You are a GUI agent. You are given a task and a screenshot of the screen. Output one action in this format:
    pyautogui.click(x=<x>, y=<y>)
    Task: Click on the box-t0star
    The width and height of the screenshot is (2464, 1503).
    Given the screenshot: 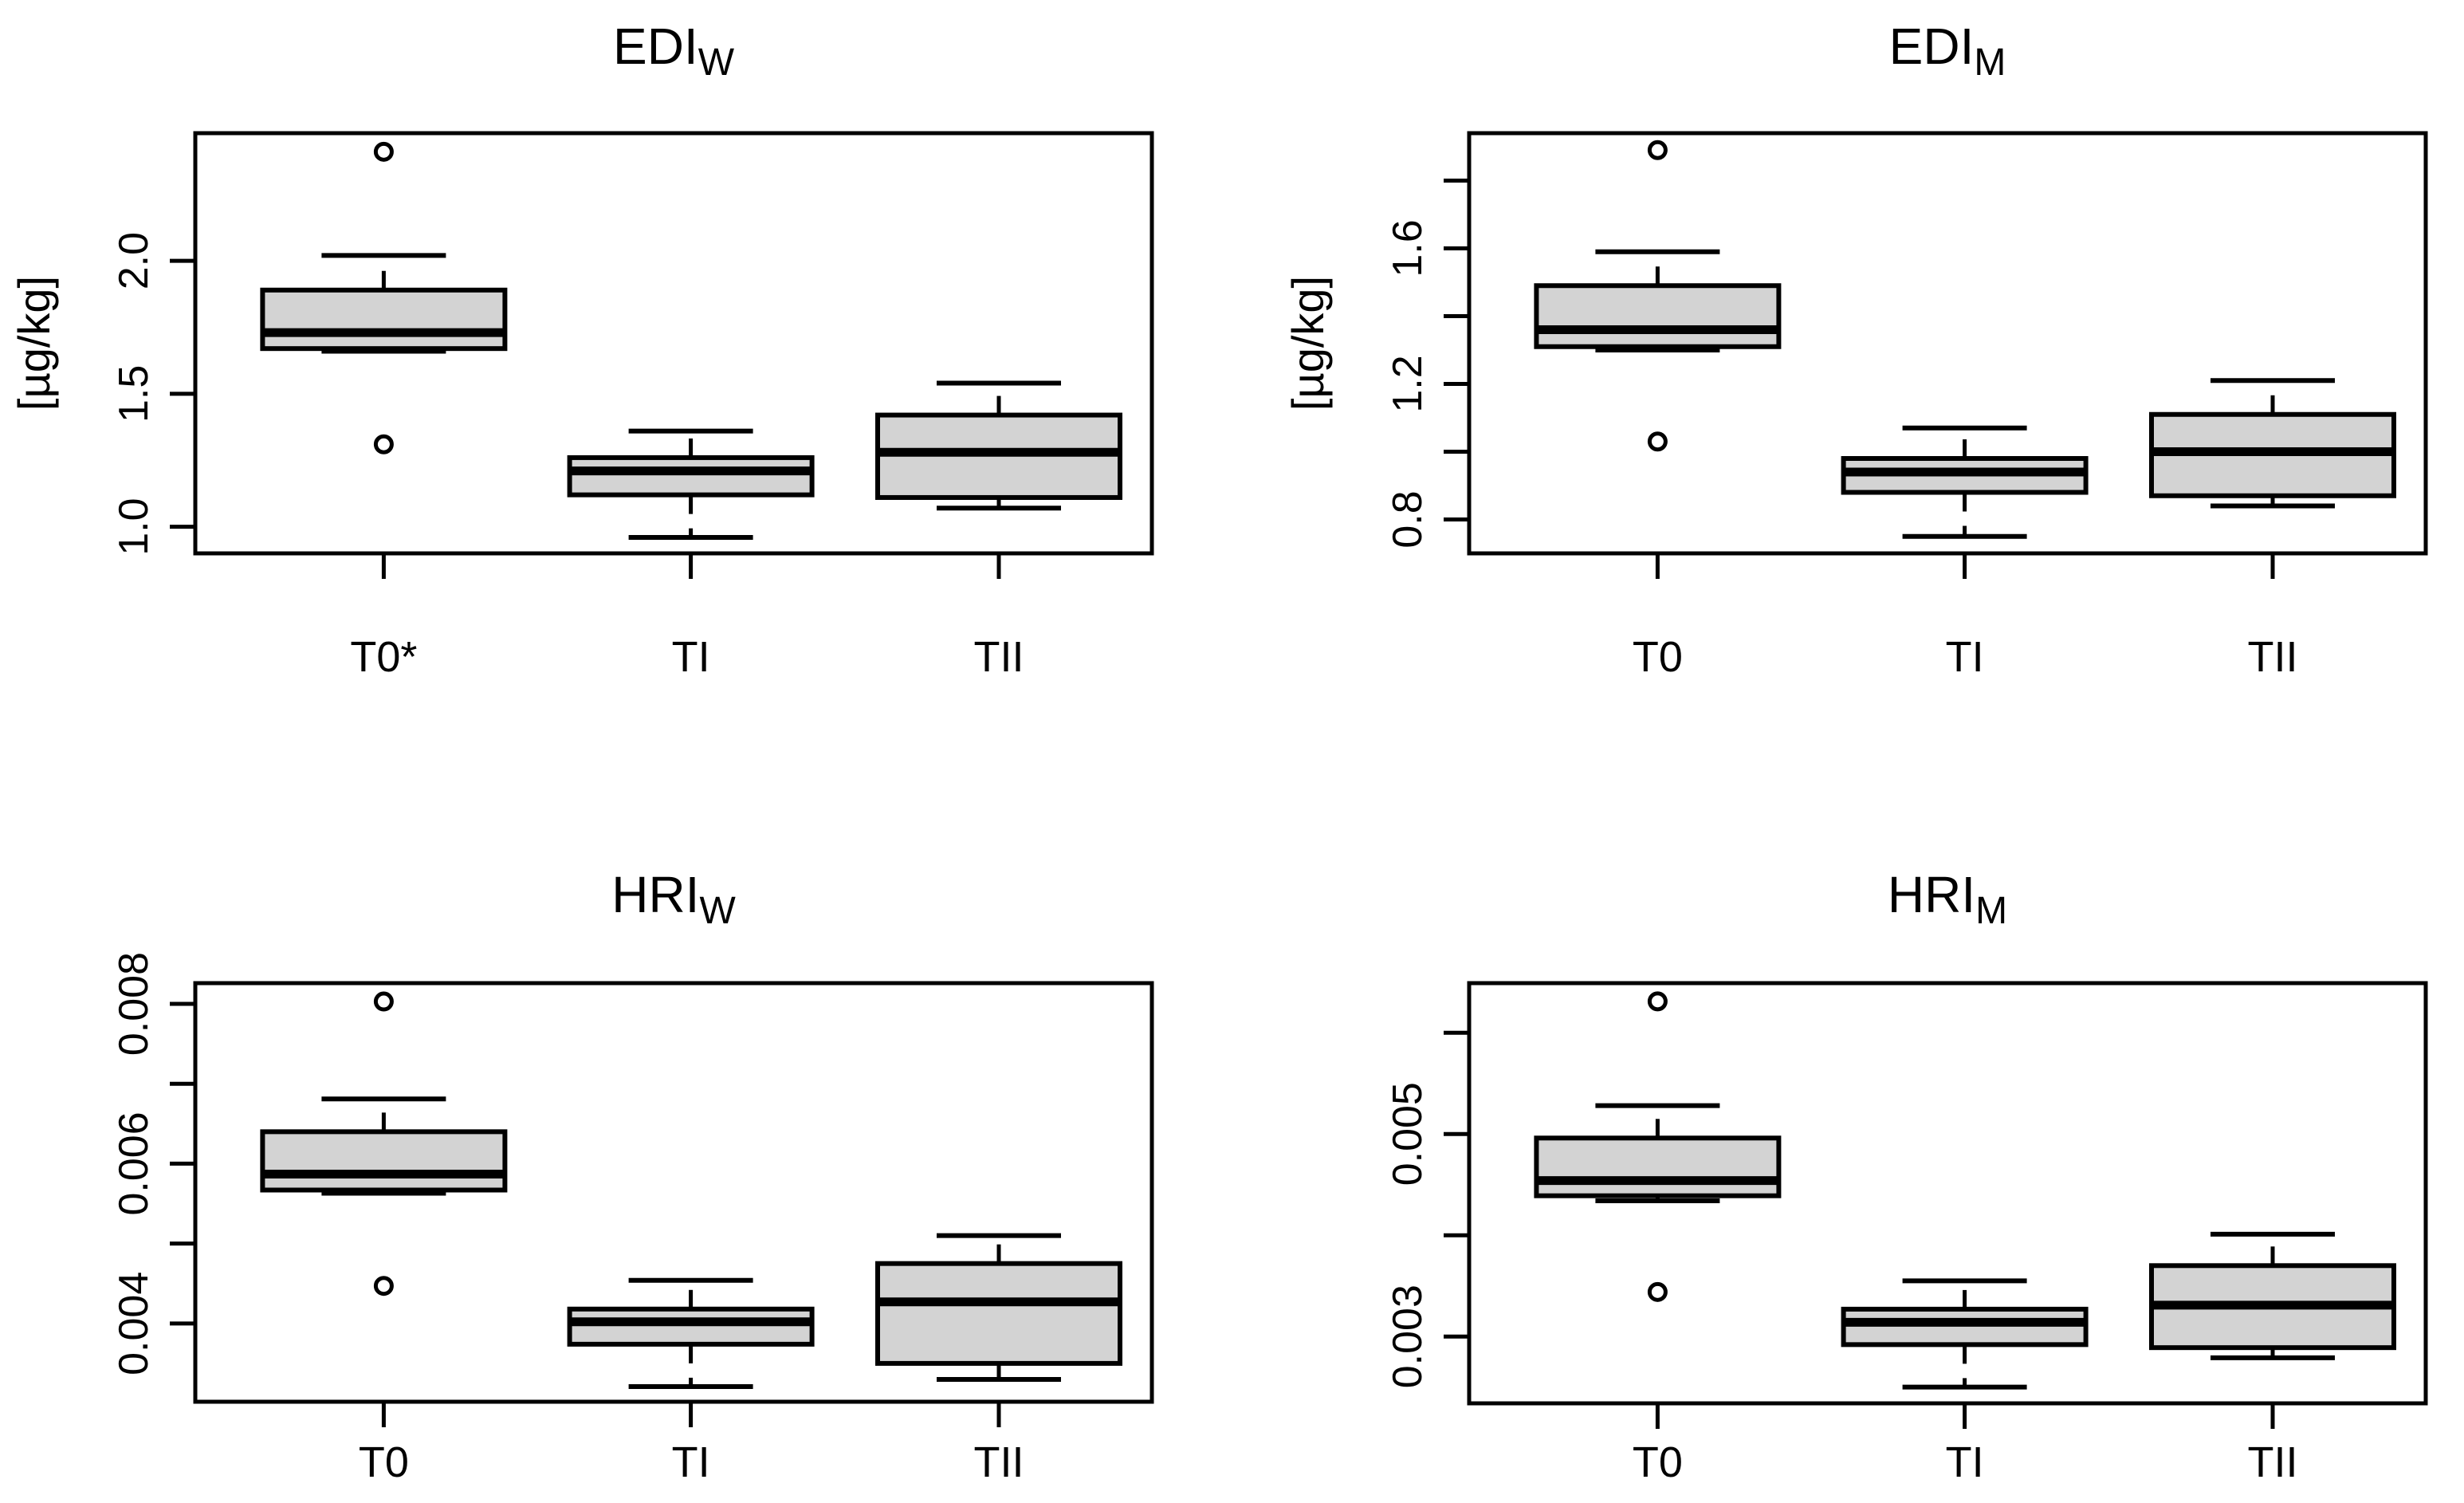 What is the action you would take?
    pyautogui.click(x=384, y=297)
    